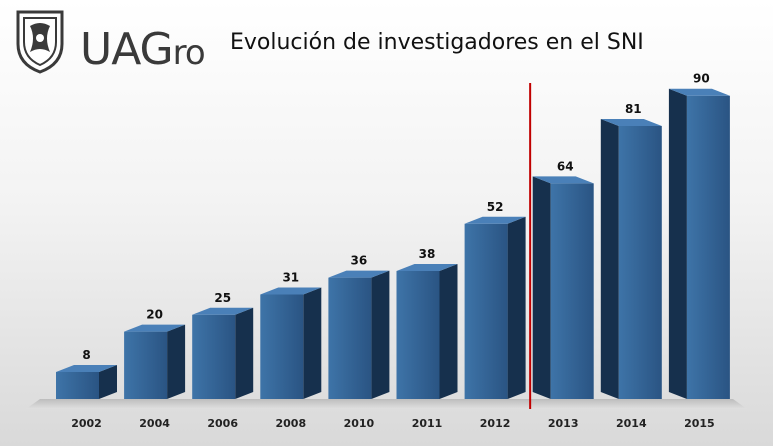 Image resolution: width=773 pixels, height=446 pixels. What do you see at coordinates (86, 423) in the screenshot?
I see `x-tick-label: 2002` at bounding box center [86, 423].